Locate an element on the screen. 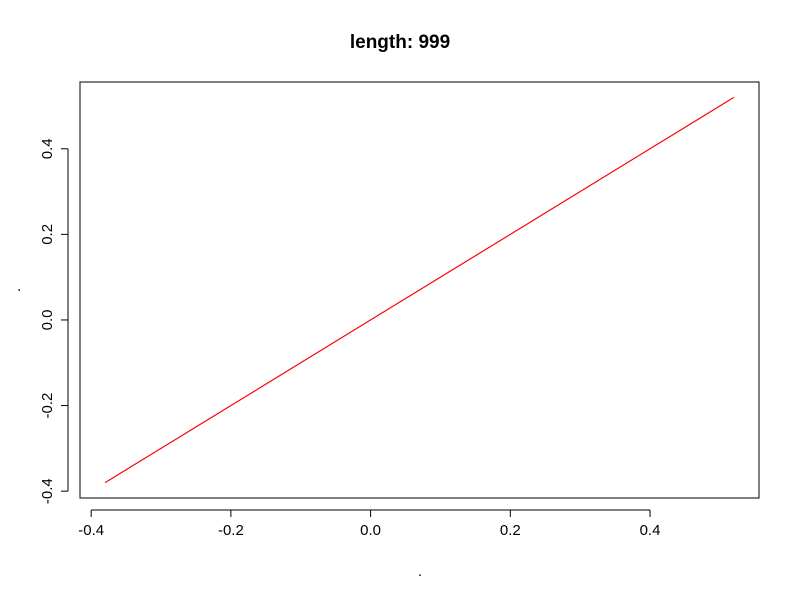 The image size is (800, 600). y-axis-label: . is located at coordinates (15, 290).